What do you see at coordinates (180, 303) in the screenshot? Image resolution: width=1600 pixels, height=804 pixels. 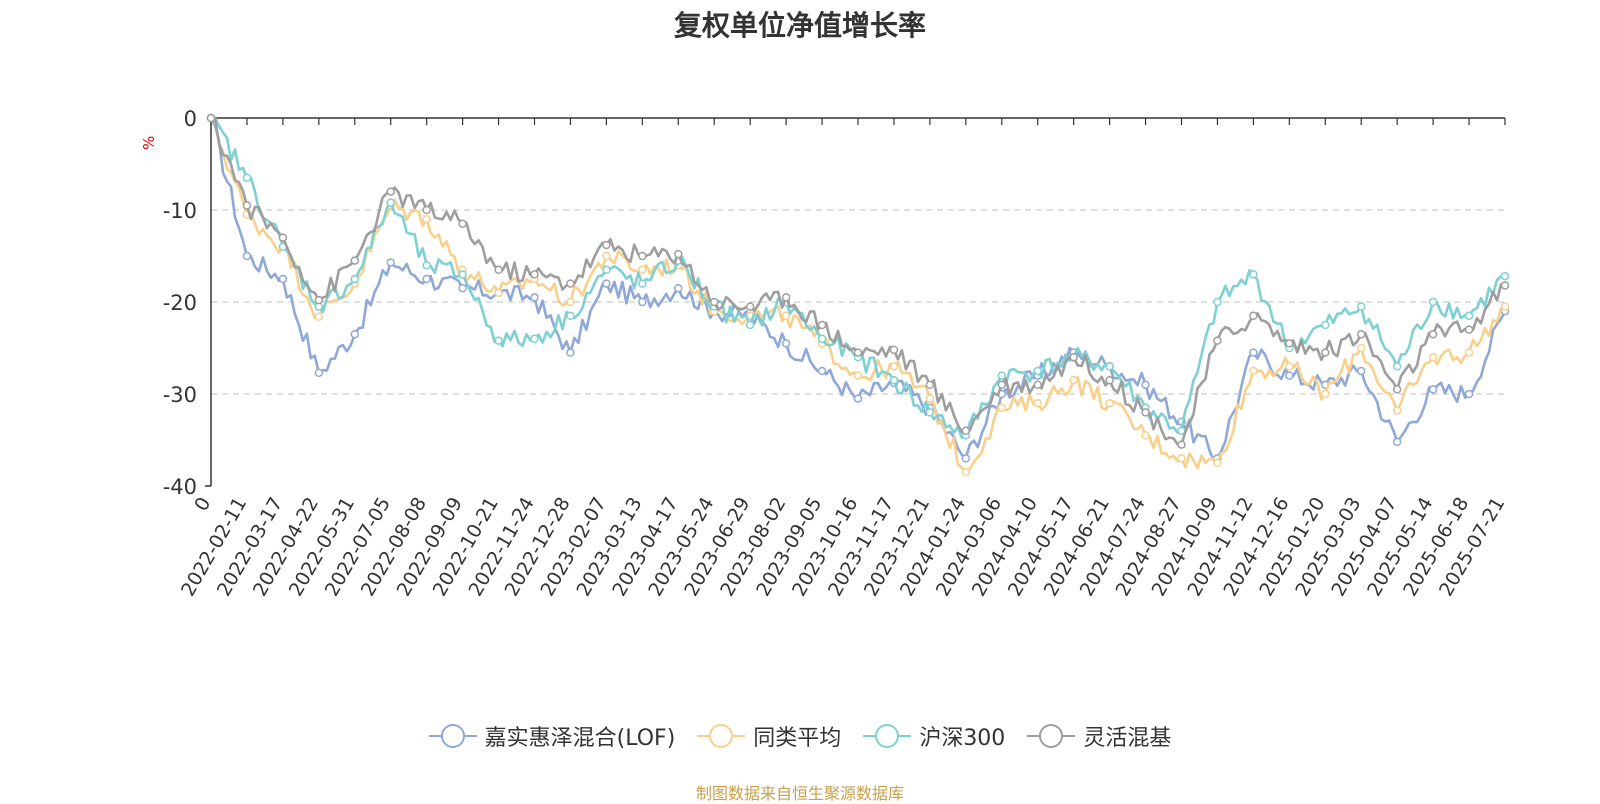 I see `y-tick-label: -20` at bounding box center [180, 303].